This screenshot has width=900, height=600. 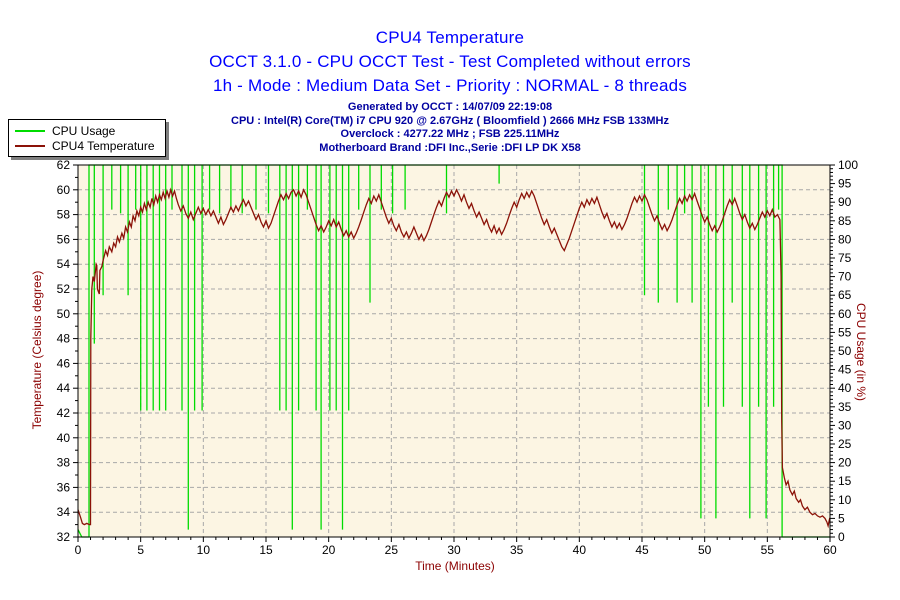 What do you see at coordinates (64, 512) in the screenshot?
I see `temp-tick-label: 34` at bounding box center [64, 512].